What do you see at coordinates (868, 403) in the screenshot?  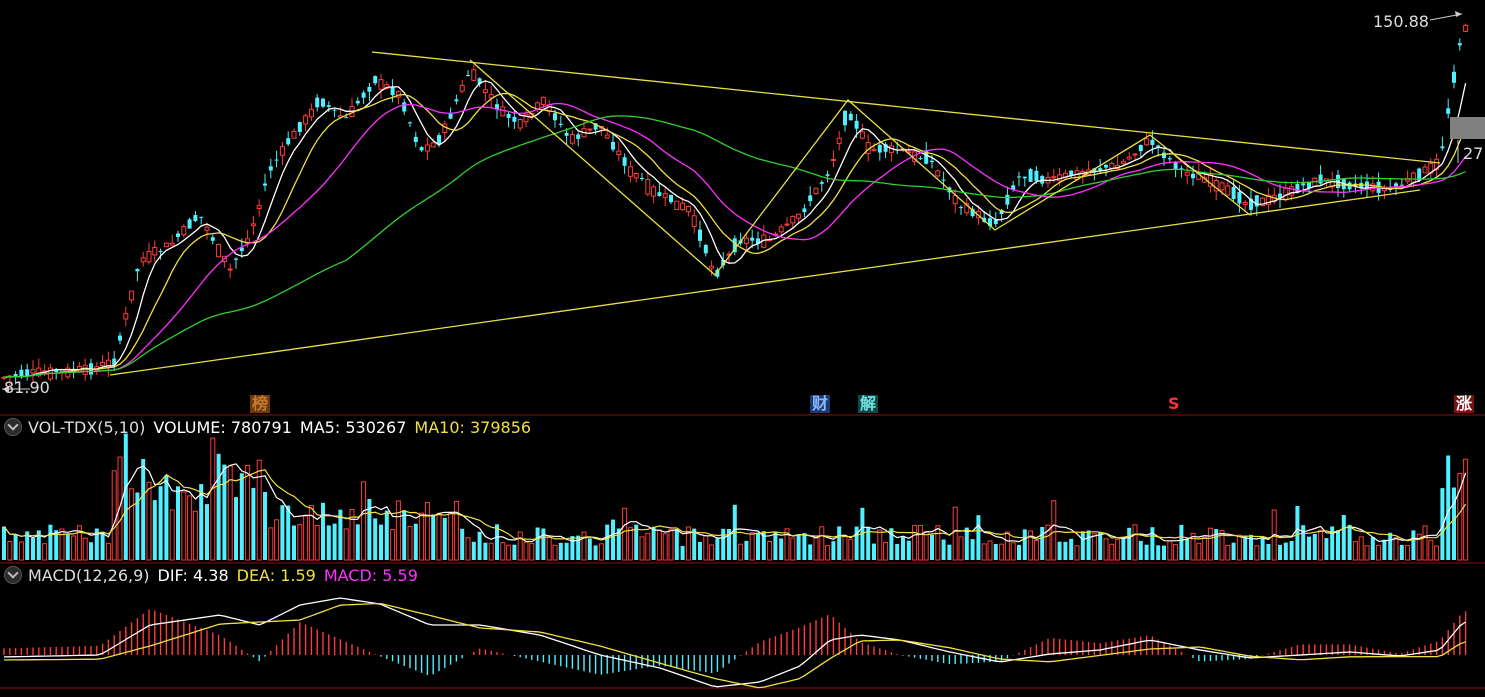 I see `event-marker: 解` at bounding box center [868, 403].